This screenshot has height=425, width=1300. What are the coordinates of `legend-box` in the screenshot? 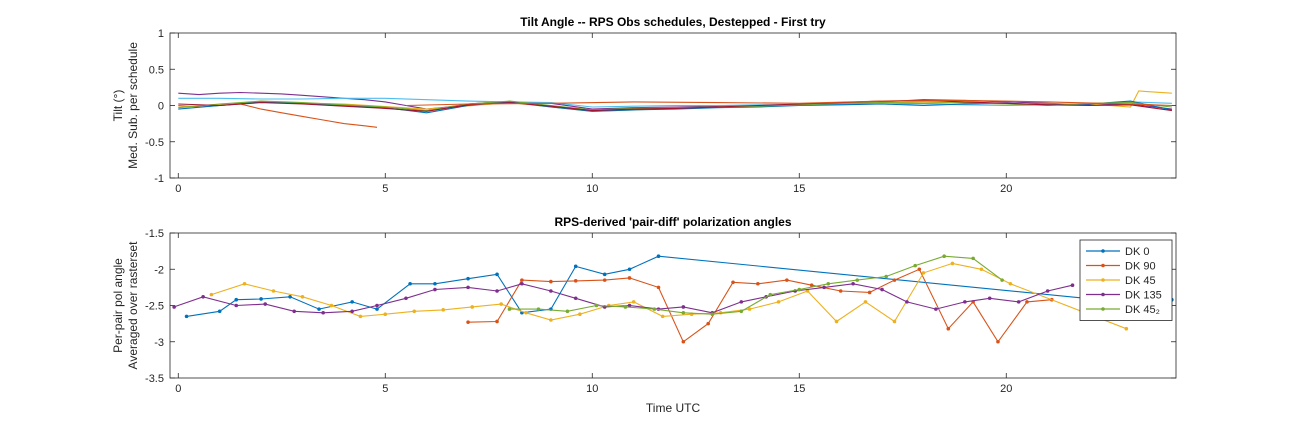 It's located at (1126, 280).